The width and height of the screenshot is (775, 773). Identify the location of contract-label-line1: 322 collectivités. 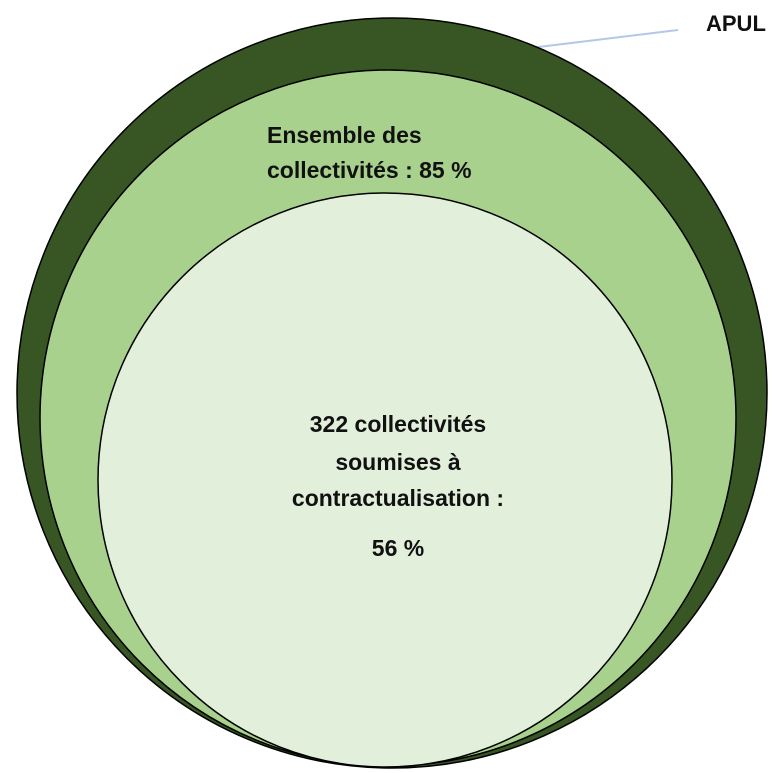
(398, 424).